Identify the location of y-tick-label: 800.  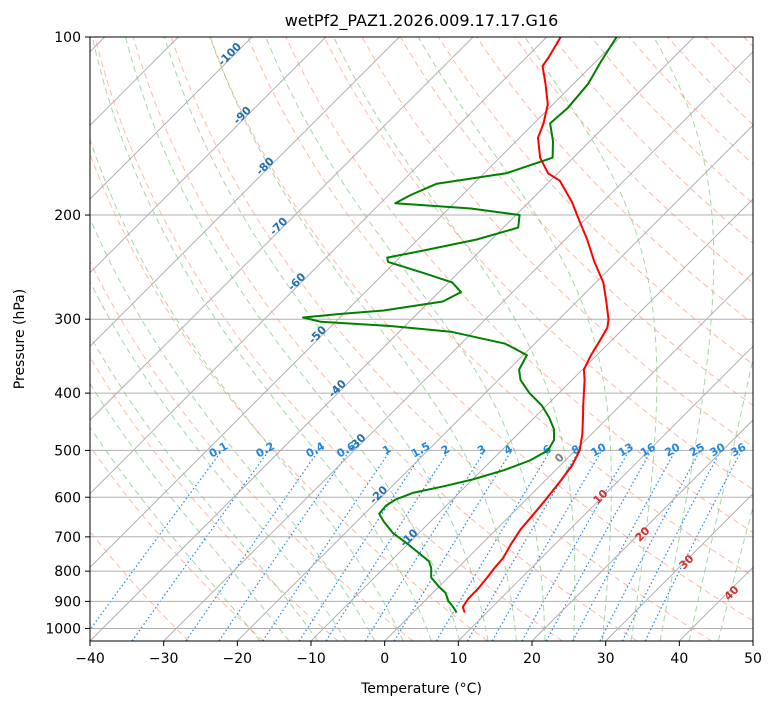
(67, 572).